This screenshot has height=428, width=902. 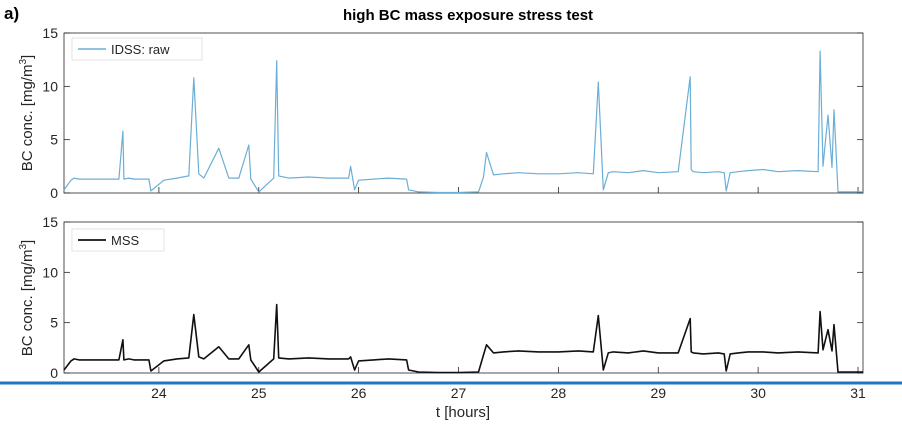 I want to click on y-axis-label-top-tail: ], so click(x=27, y=57).